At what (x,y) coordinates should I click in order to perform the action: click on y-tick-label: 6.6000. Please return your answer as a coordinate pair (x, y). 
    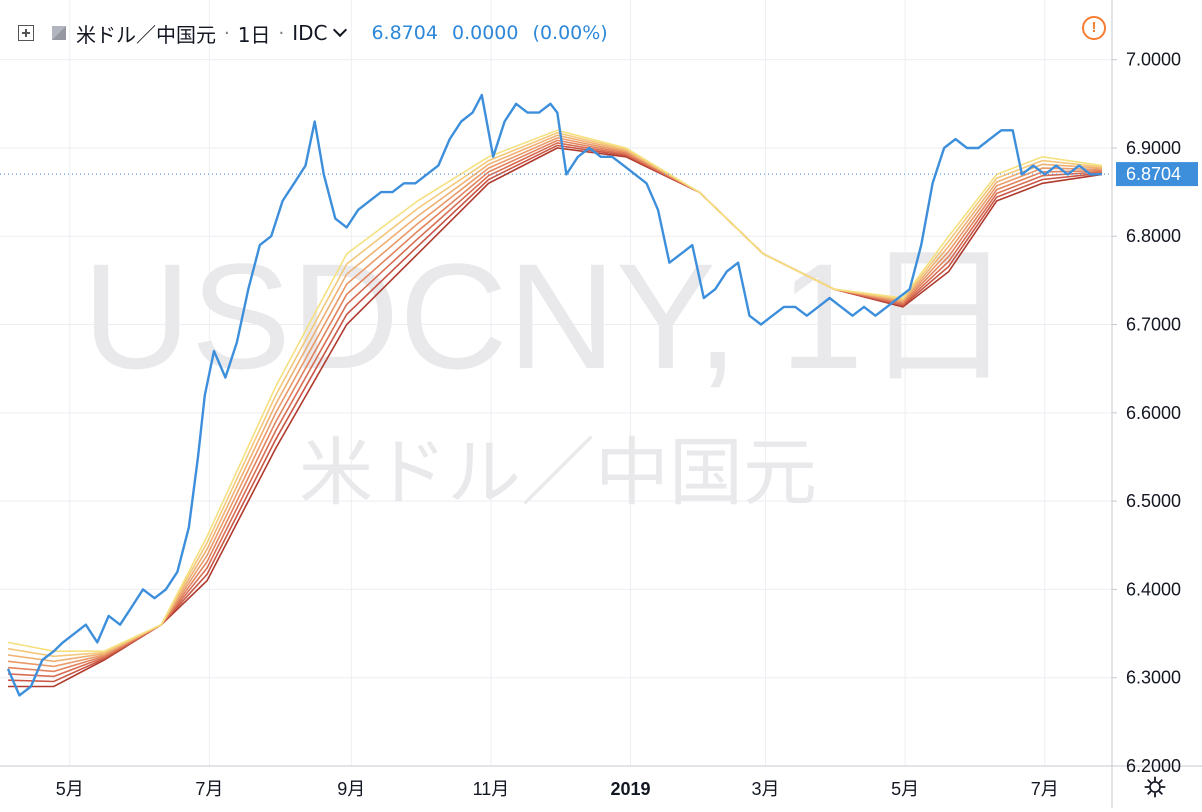
    Looking at the image, I should click on (1153, 413).